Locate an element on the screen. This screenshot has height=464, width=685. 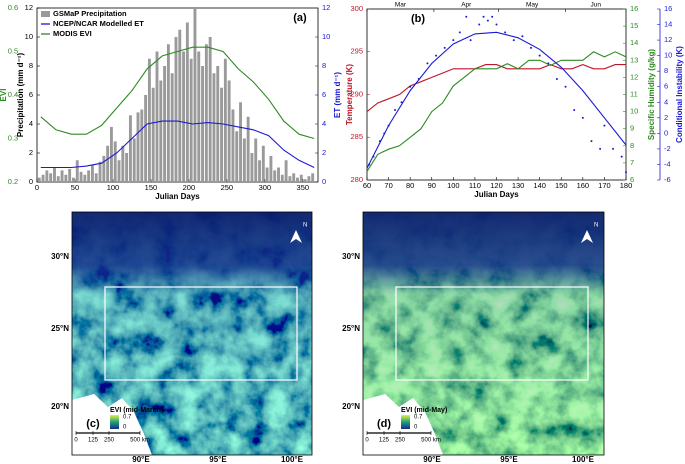
y-tick-label: 15 is located at coordinates (634, 25).